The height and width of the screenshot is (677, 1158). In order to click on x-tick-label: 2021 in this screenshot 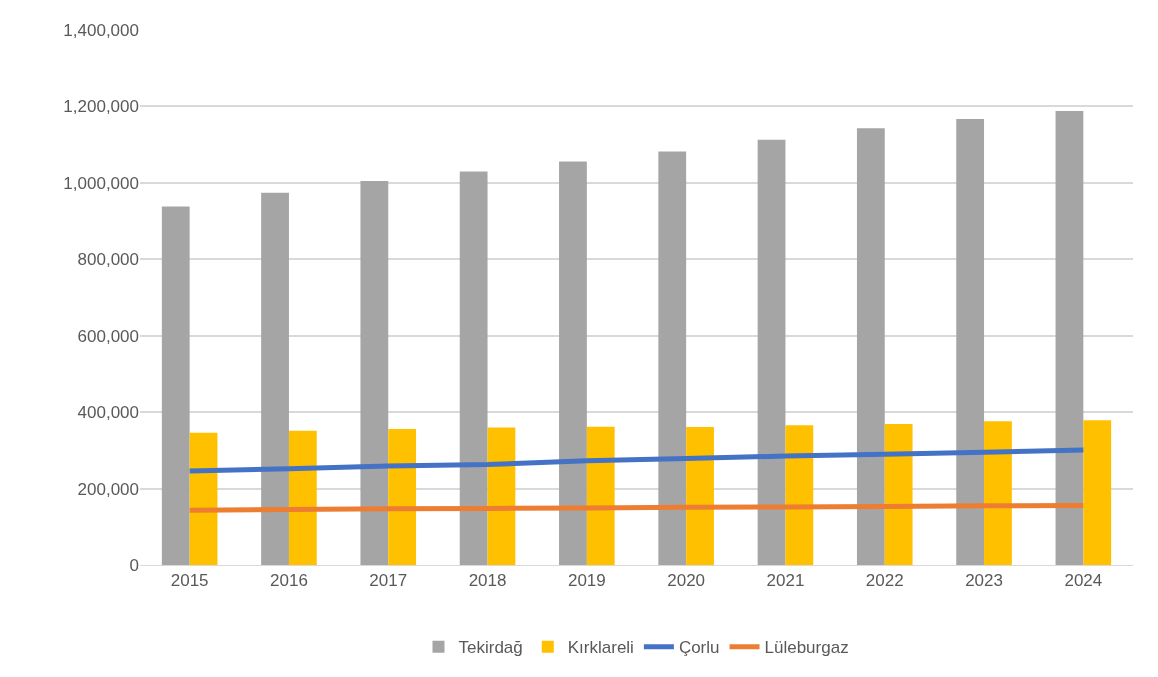, I will do `click(785, 581)`.